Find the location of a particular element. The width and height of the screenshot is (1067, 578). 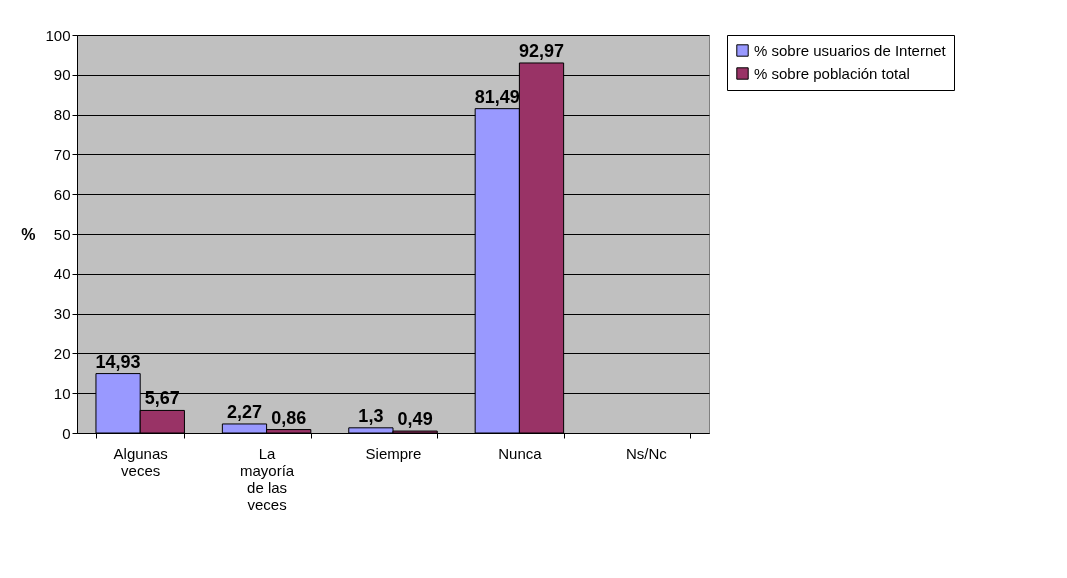

x-tick-label: Nunca is located at coordinates (520, 453).